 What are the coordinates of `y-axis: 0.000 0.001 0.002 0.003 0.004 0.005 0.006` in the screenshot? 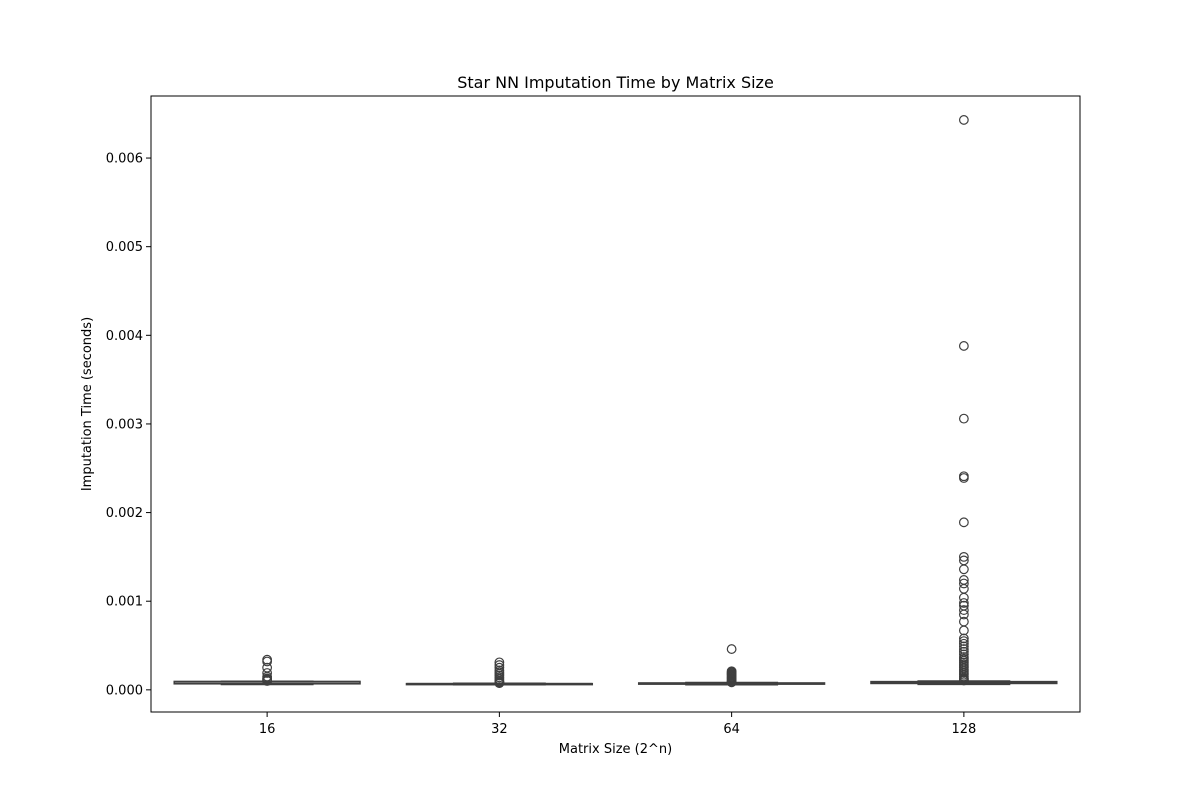 It's located at (128, 425).